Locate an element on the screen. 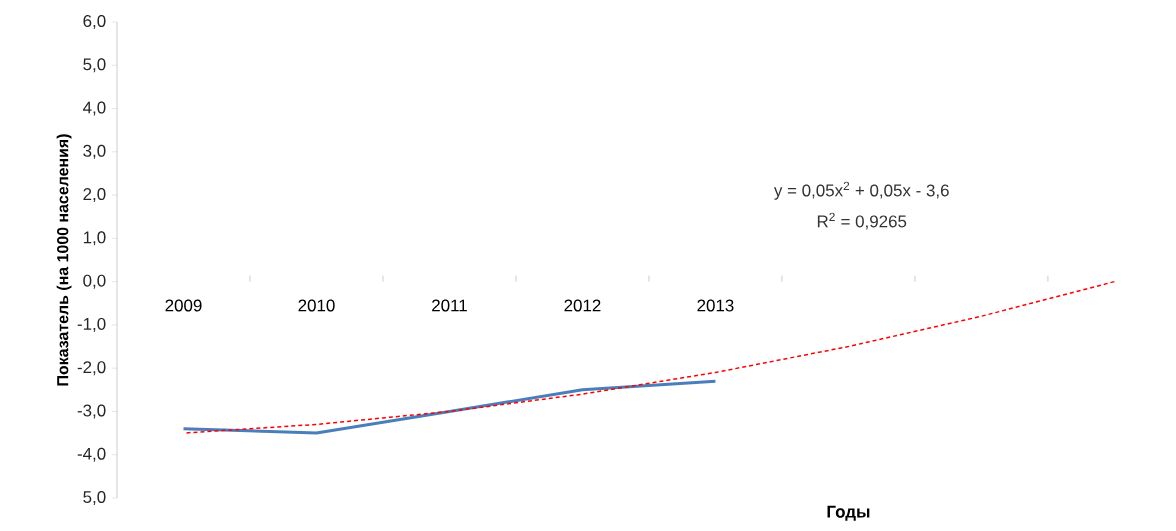  x-tick-label: 2013 is located at coordinates (715, 305).